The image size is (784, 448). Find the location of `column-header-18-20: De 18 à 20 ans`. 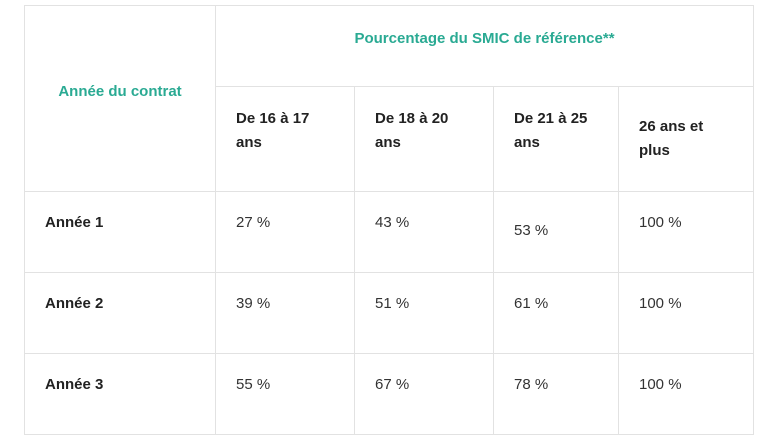

column-header-18-20: De 18 à 20 ans is located at coordinates (424, 139).